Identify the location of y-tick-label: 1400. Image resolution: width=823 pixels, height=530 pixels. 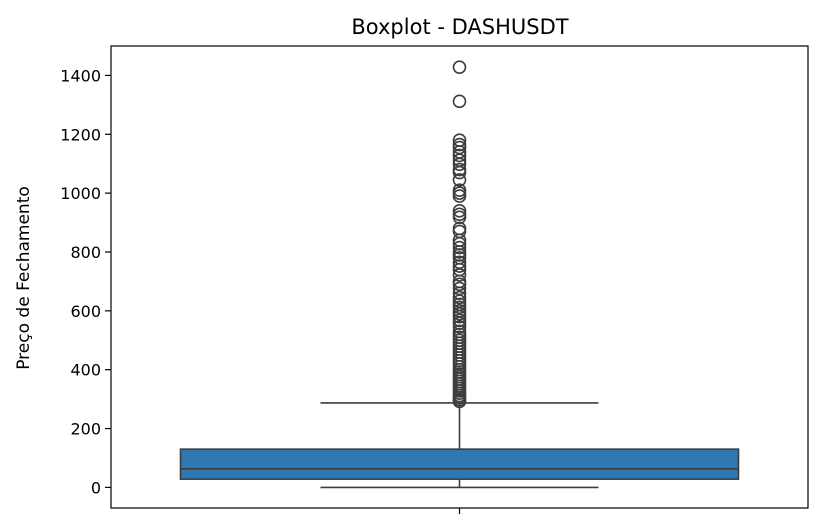
(80, 75).